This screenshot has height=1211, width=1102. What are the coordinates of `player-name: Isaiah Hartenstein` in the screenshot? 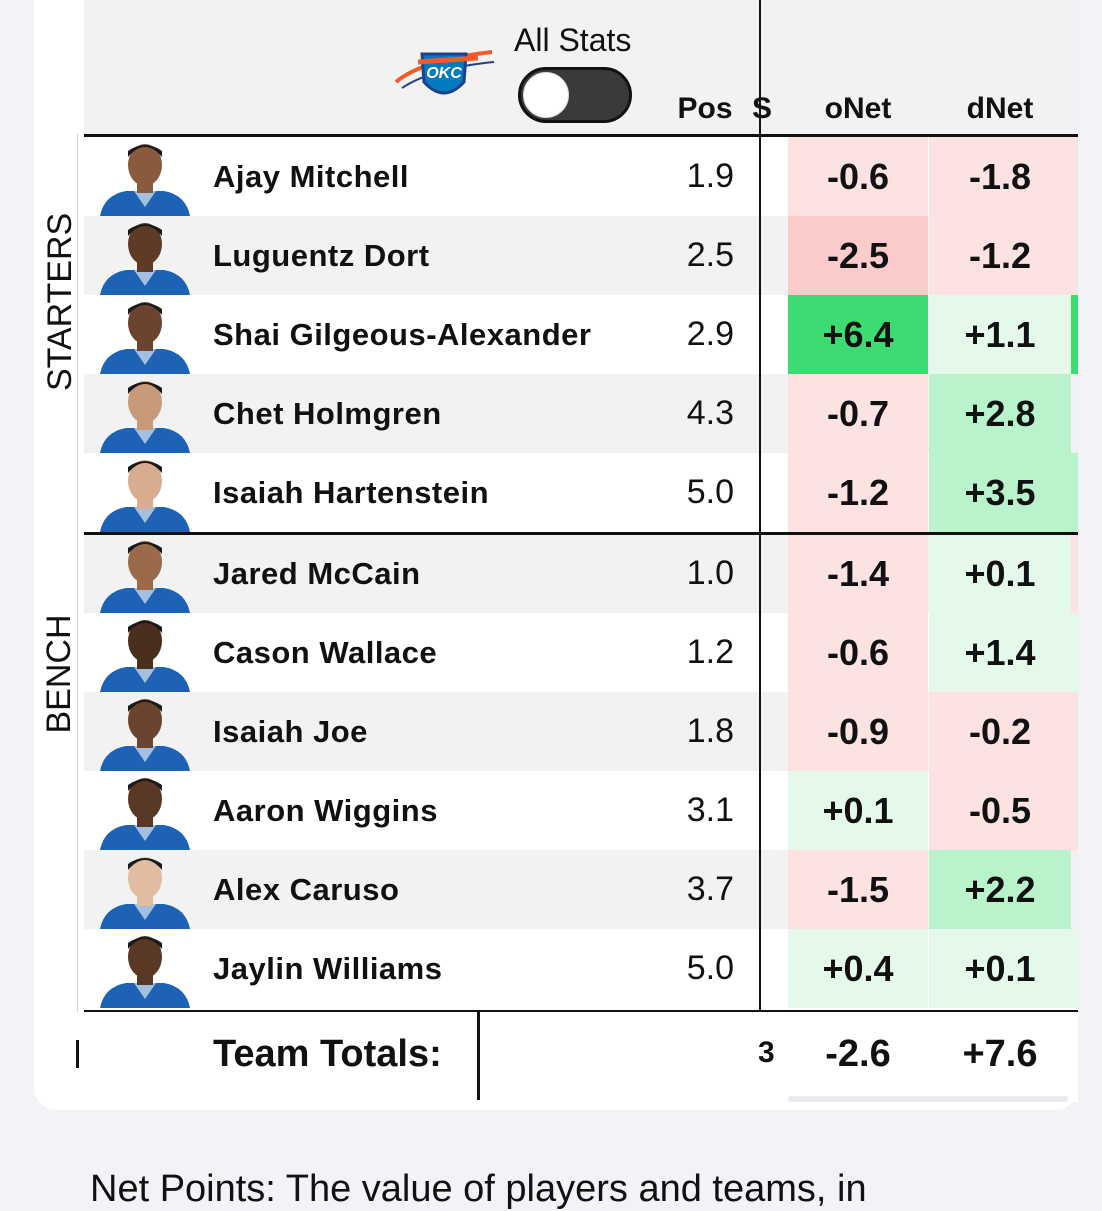 It's located at (351, 492).